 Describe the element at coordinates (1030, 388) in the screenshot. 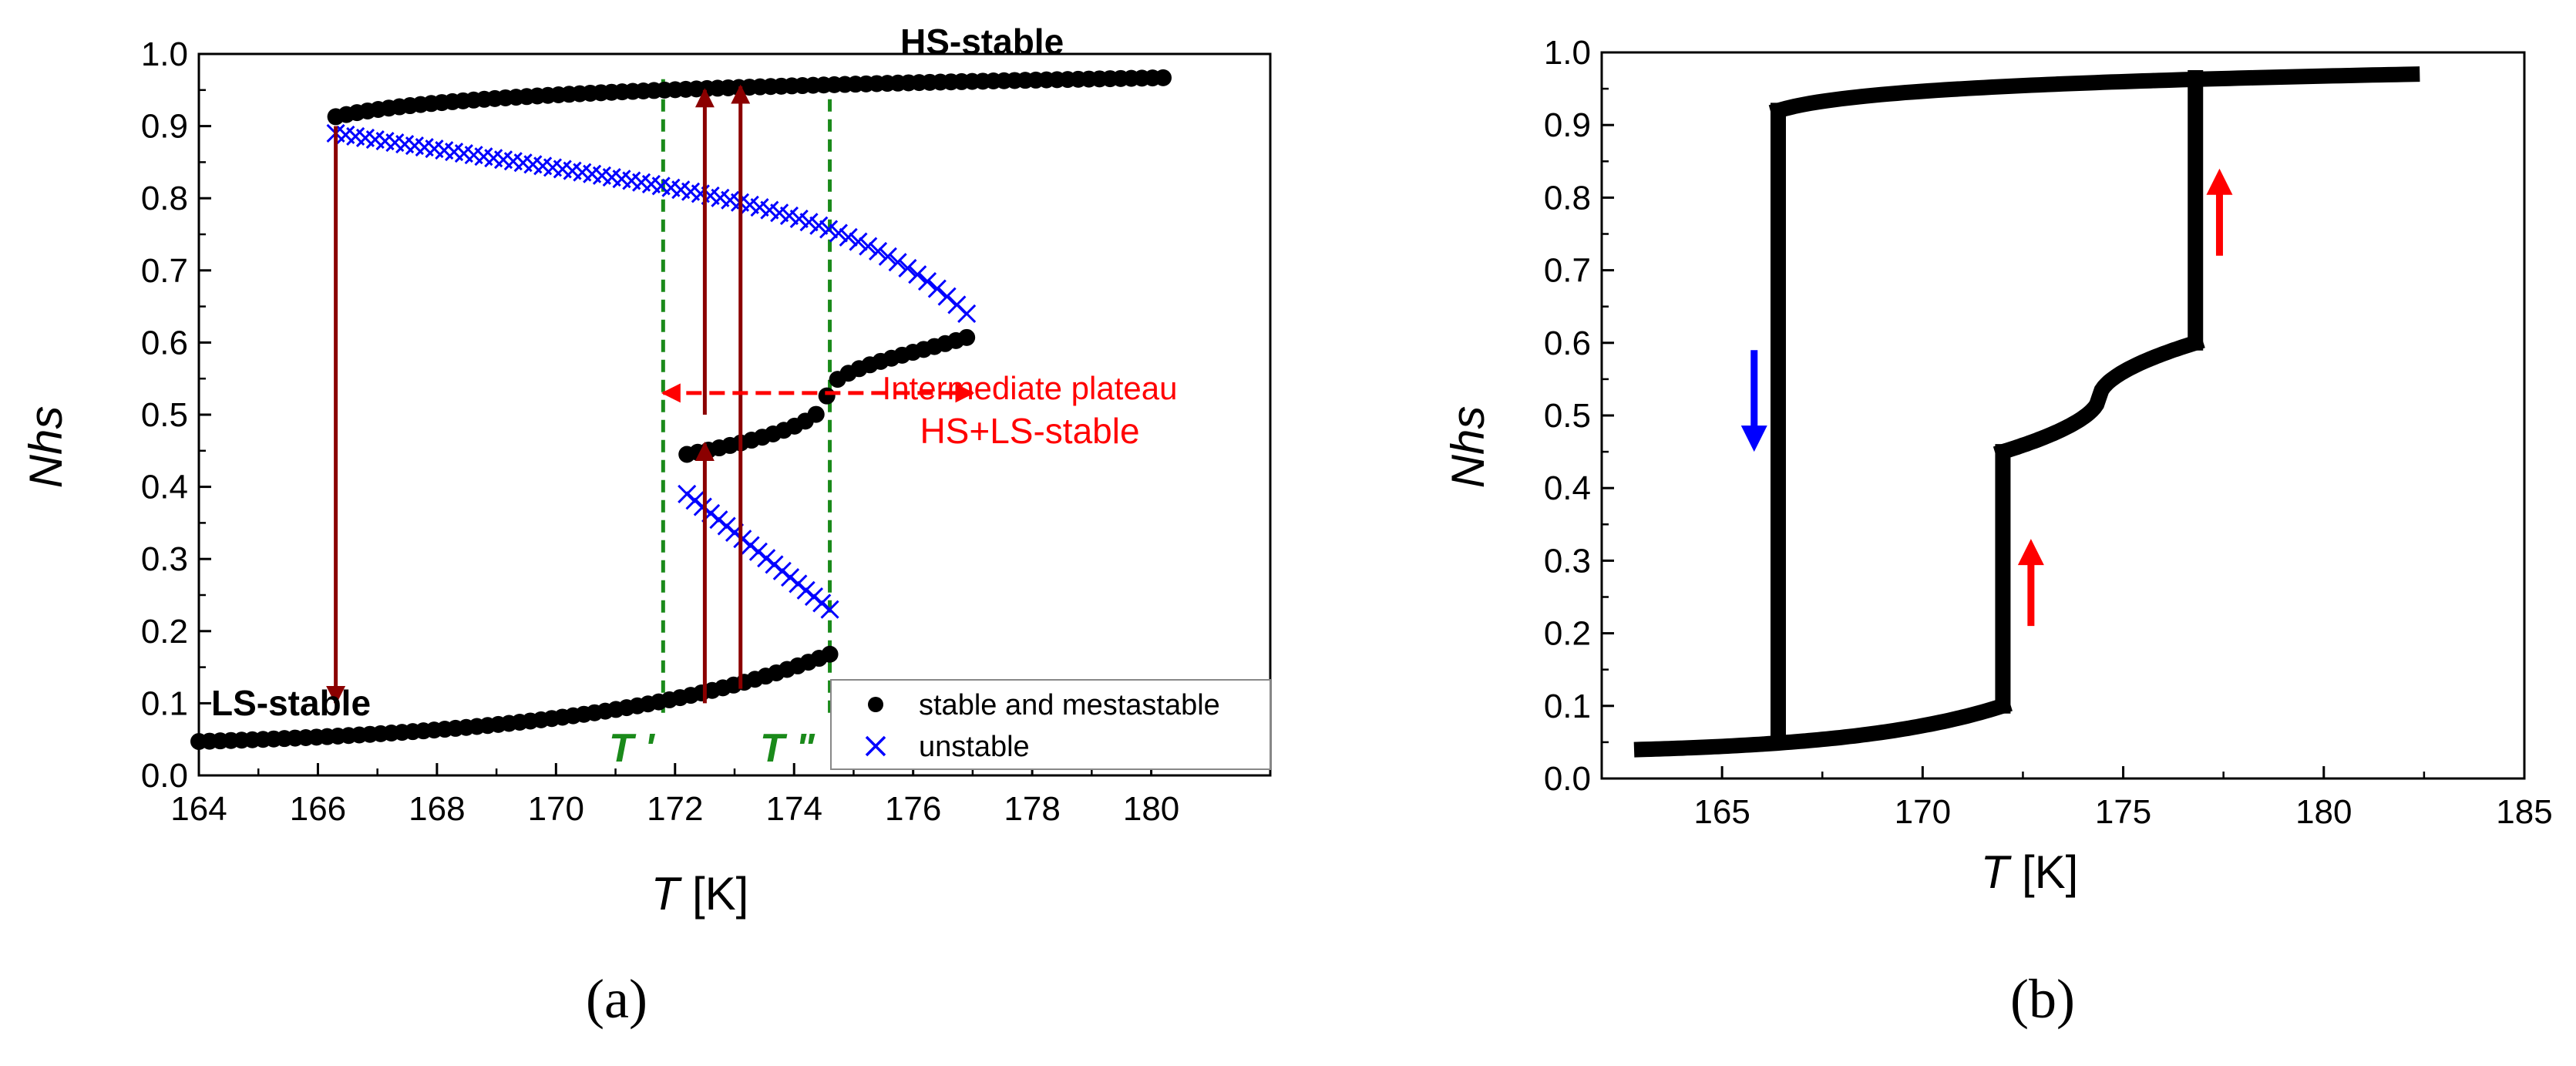

I see `plateau-label-line1: Intermediate plateau` at that location.